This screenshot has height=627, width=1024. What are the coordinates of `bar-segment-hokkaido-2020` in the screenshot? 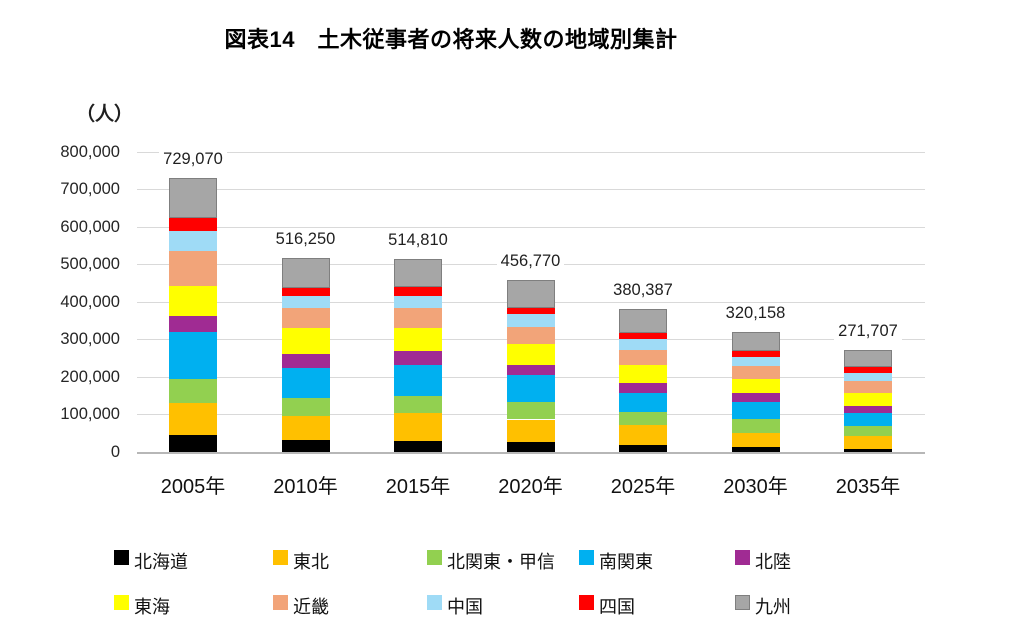 It's located at (530, 447).